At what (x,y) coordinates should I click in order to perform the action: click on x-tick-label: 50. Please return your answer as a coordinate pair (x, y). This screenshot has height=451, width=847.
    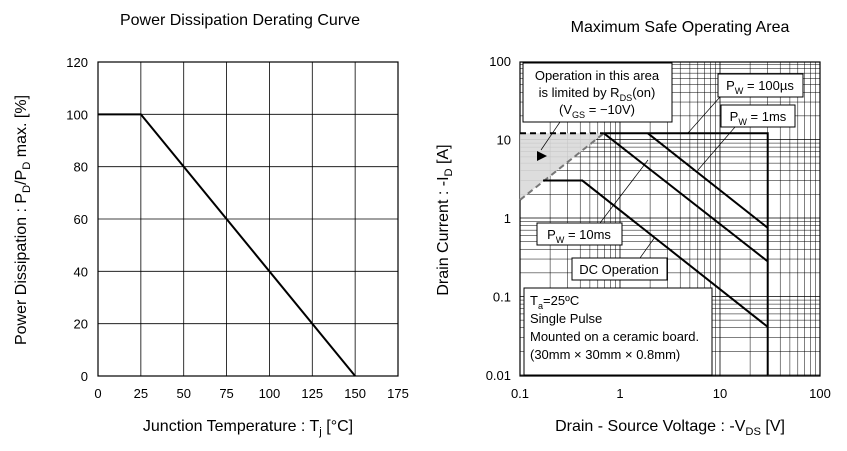
    Looking at the image, I should click on (183, 393).